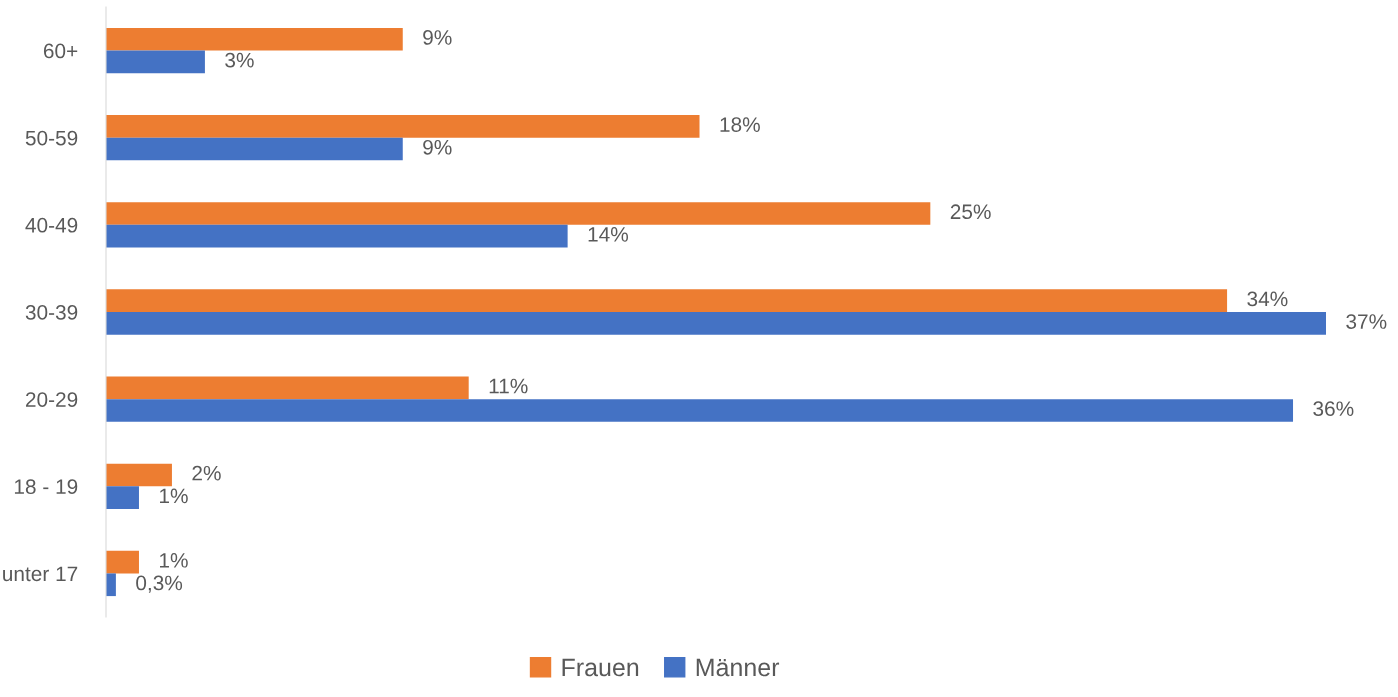 This screenshot has height=697, width=1398. What do you see at coordinates (1267, 299) in the screenshot?
I see `data-label: 34%` at bounding box center [1267, 299].